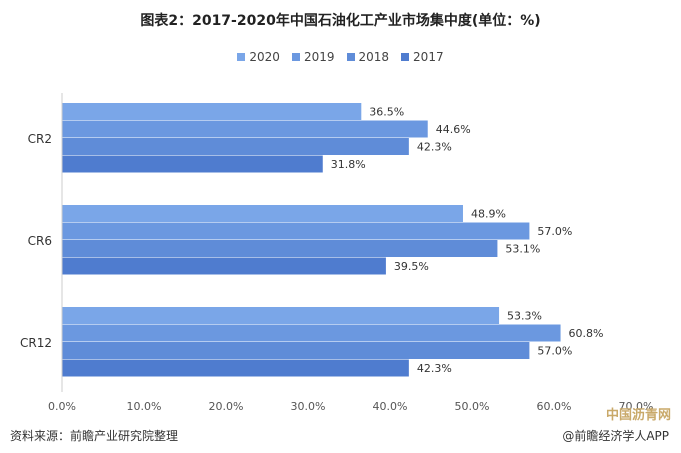  Describe the element at coordinates (411, 266) in the screenshot. I see `data-label: 39.5%` at that location.